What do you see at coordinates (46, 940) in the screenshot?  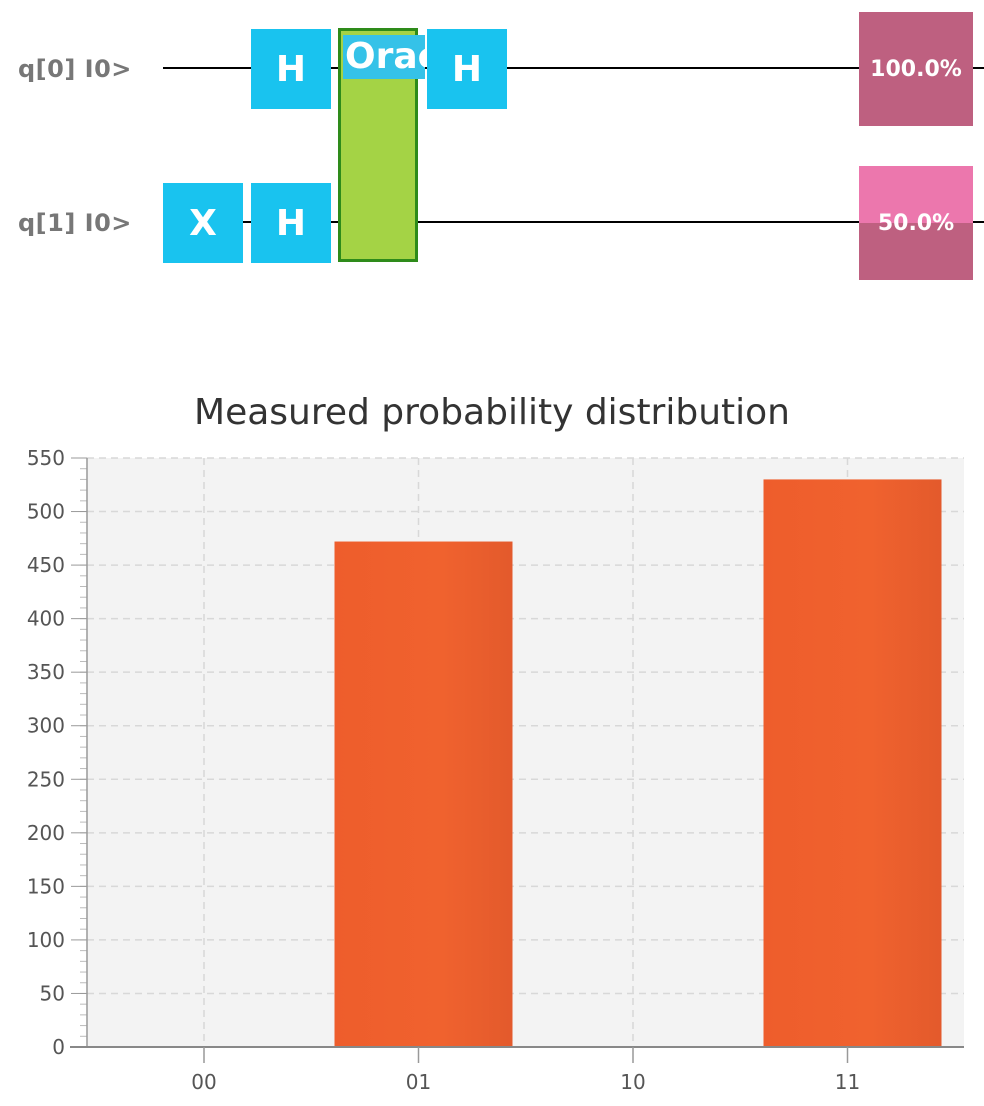 I see `y-tick-label: 100` at bounding box center [46, 940].